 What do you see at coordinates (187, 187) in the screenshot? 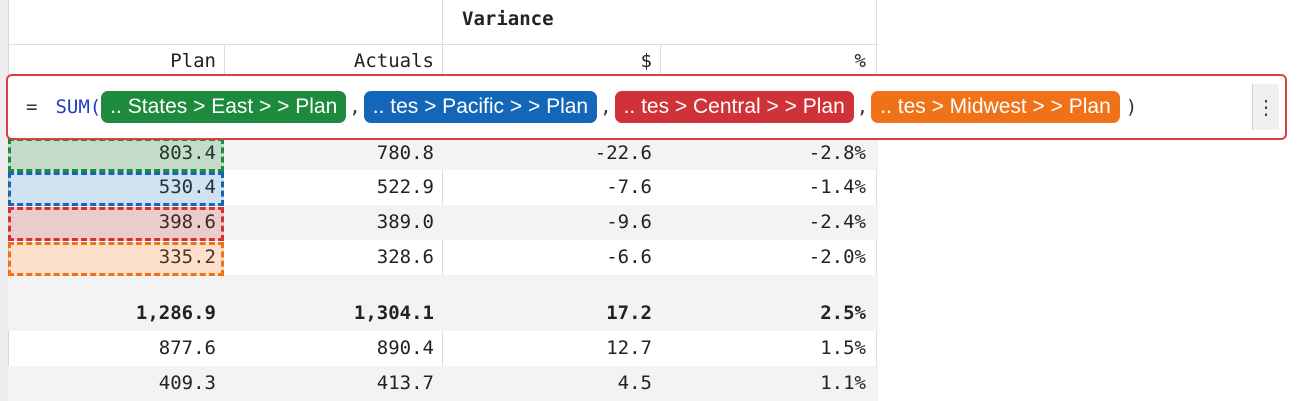
I see `cell-plan: 530.4` at bounding box center [187, 187].